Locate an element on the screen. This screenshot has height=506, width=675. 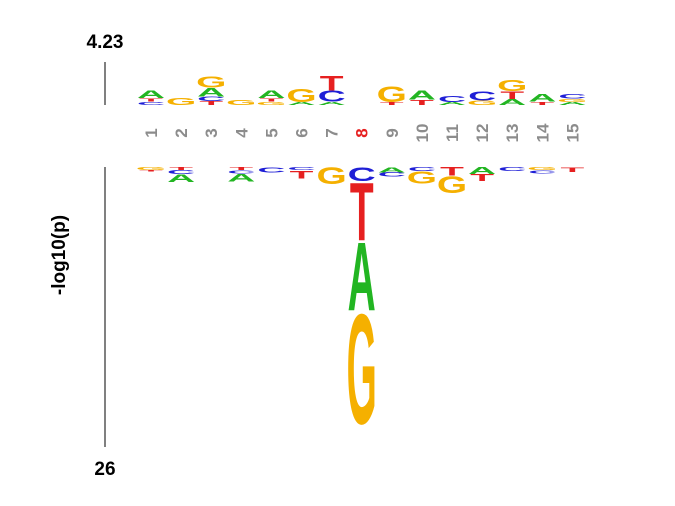
top-letter-5-T: T is located at coordinates (272, 100).